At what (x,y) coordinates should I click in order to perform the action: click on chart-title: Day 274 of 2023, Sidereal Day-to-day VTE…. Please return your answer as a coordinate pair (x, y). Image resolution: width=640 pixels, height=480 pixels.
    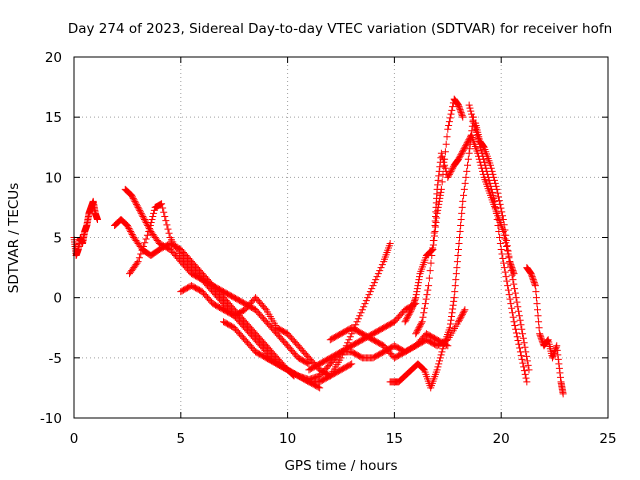
    Looking at the image, I should click on (340, 29).